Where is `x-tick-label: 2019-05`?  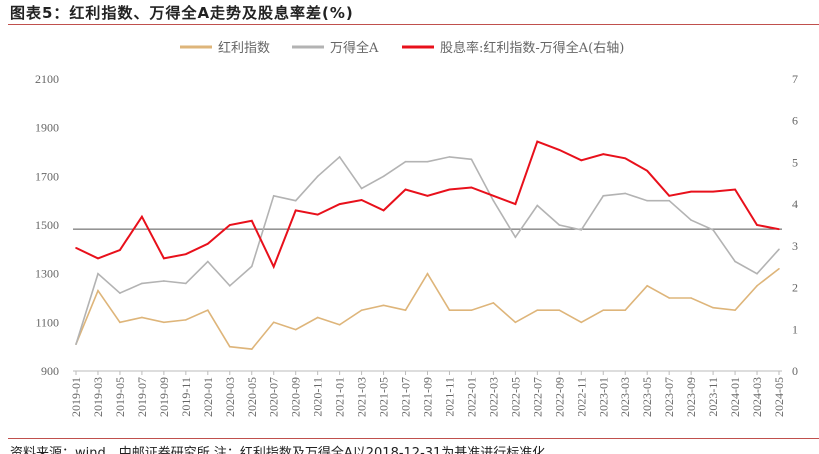 x-tick-label: 2019-05 is located at coordinates (120, 397).